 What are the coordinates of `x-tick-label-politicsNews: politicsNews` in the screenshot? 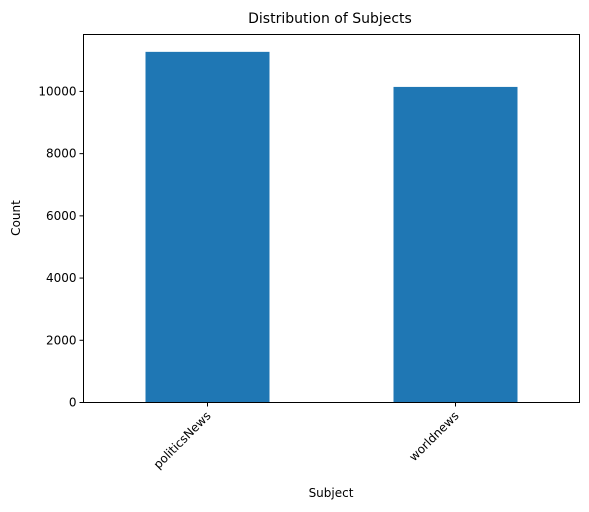 It's located at (182, 440).